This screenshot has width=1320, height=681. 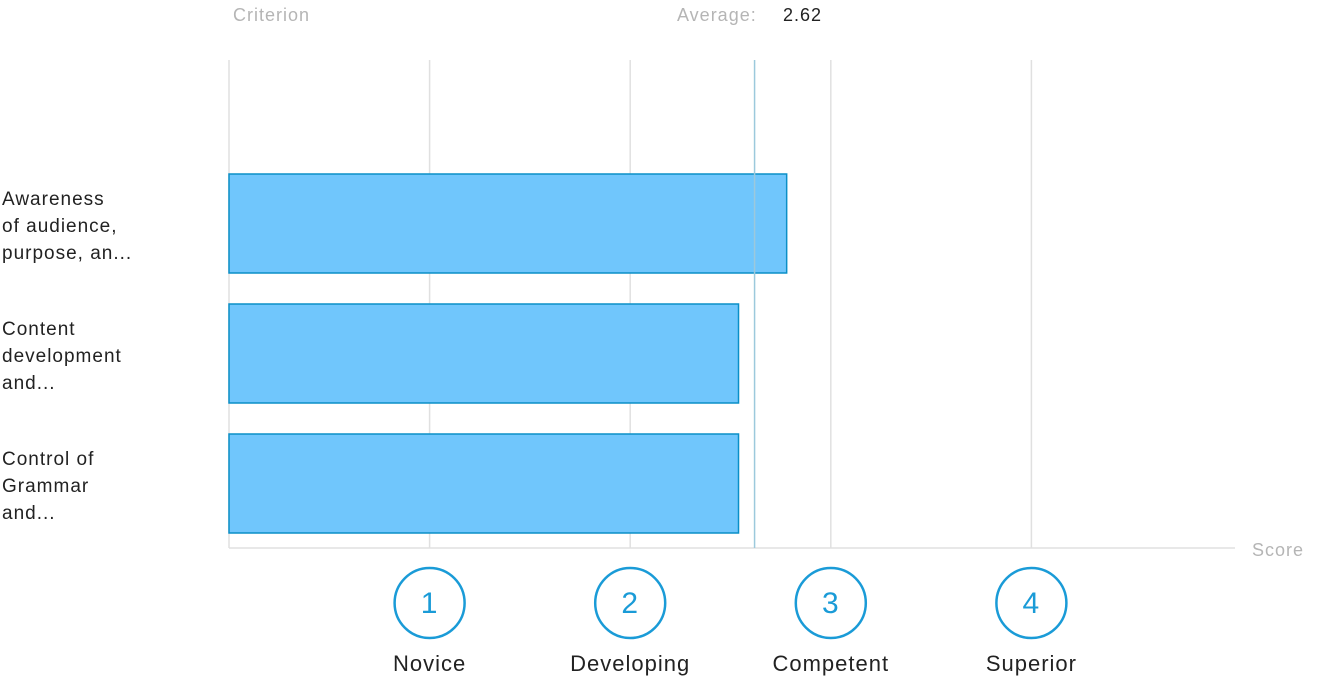 I want to click on x-axis-label: Score, so click(x=1278, y=550).